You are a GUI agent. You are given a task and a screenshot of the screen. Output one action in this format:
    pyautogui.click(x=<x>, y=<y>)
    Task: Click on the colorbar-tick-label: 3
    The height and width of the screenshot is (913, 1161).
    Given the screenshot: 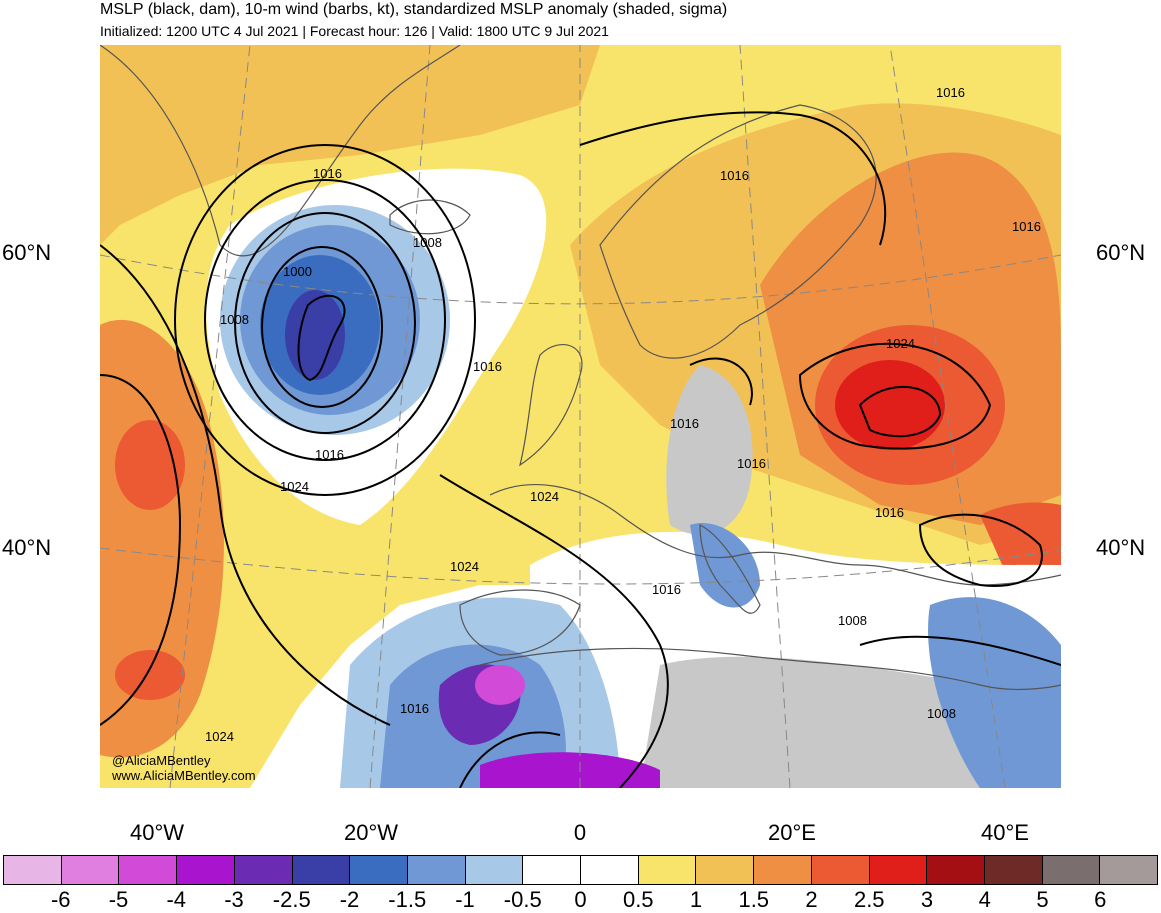 What is the action you would take?
    pyautogui.click(x=927, y=899)
    